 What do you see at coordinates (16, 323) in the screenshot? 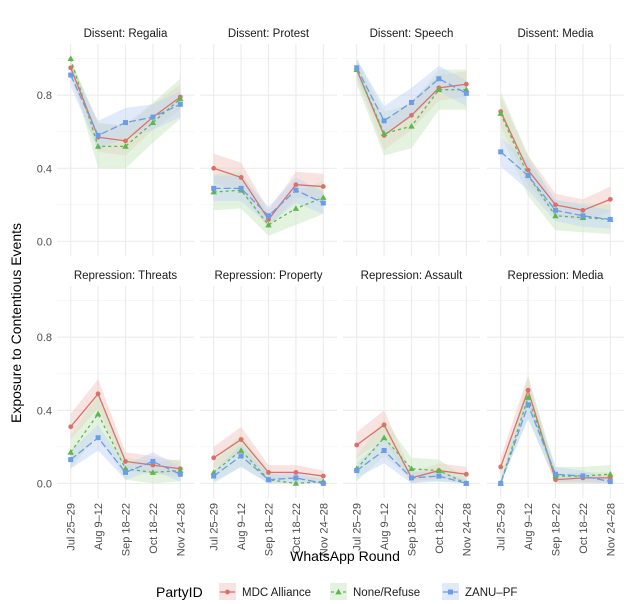
I see `y-axis-title: Exposure to Contentious Events` at bounding box center [16, 323].